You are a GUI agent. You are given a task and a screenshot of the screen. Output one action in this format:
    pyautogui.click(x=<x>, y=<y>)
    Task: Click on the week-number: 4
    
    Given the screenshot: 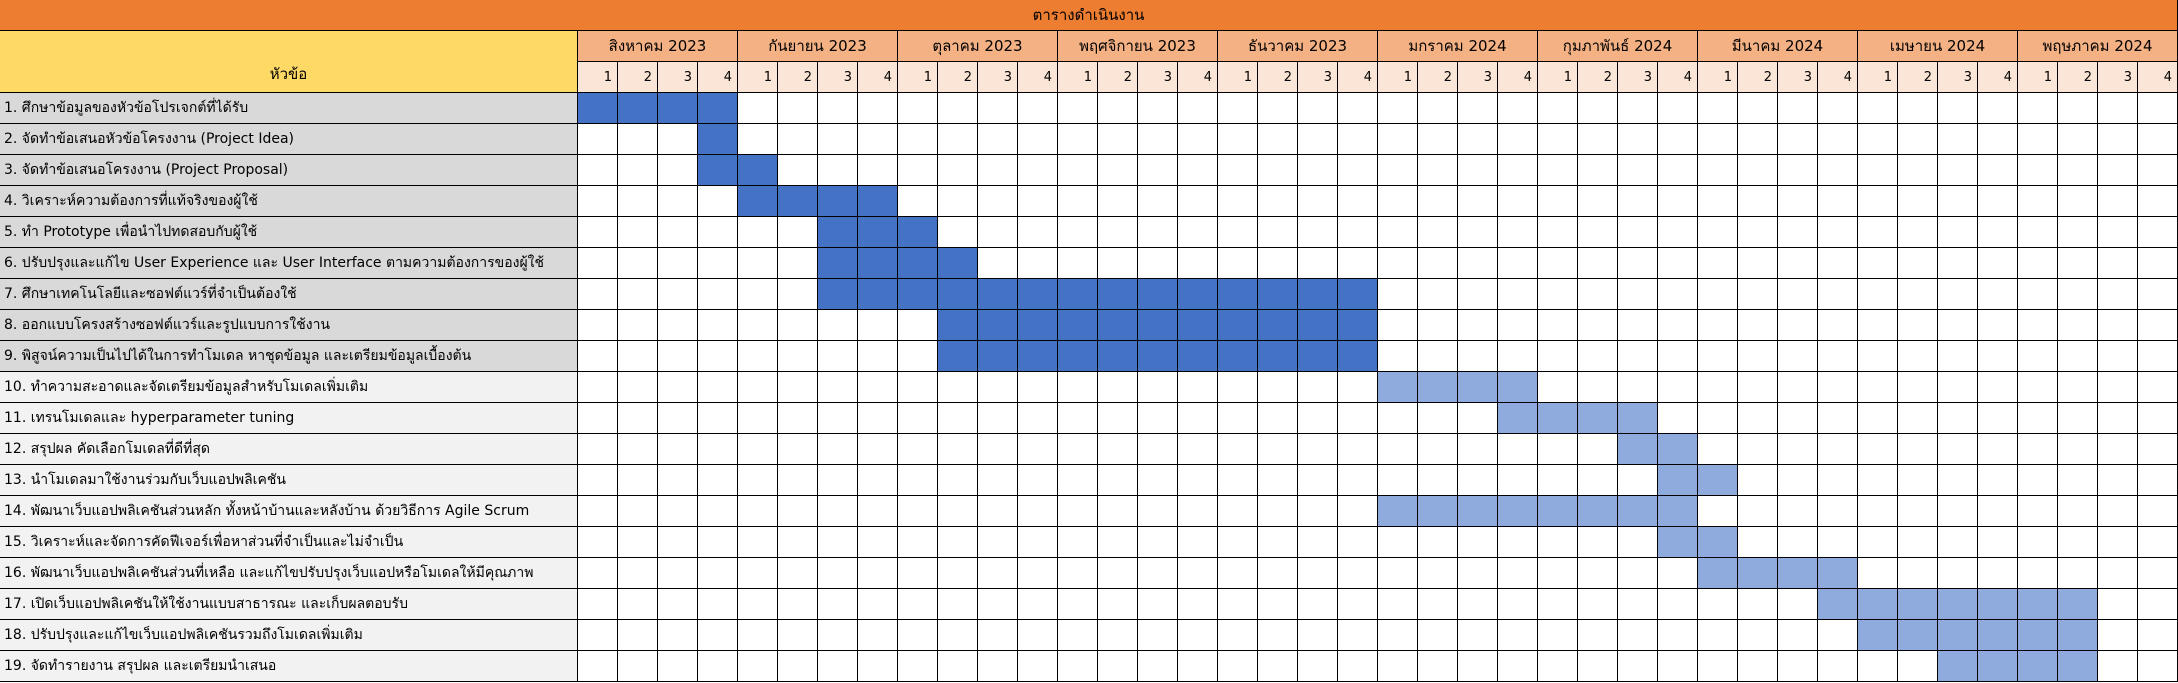 What is the action you would take?
    pyautogui.click(x=1358, y=77)
    